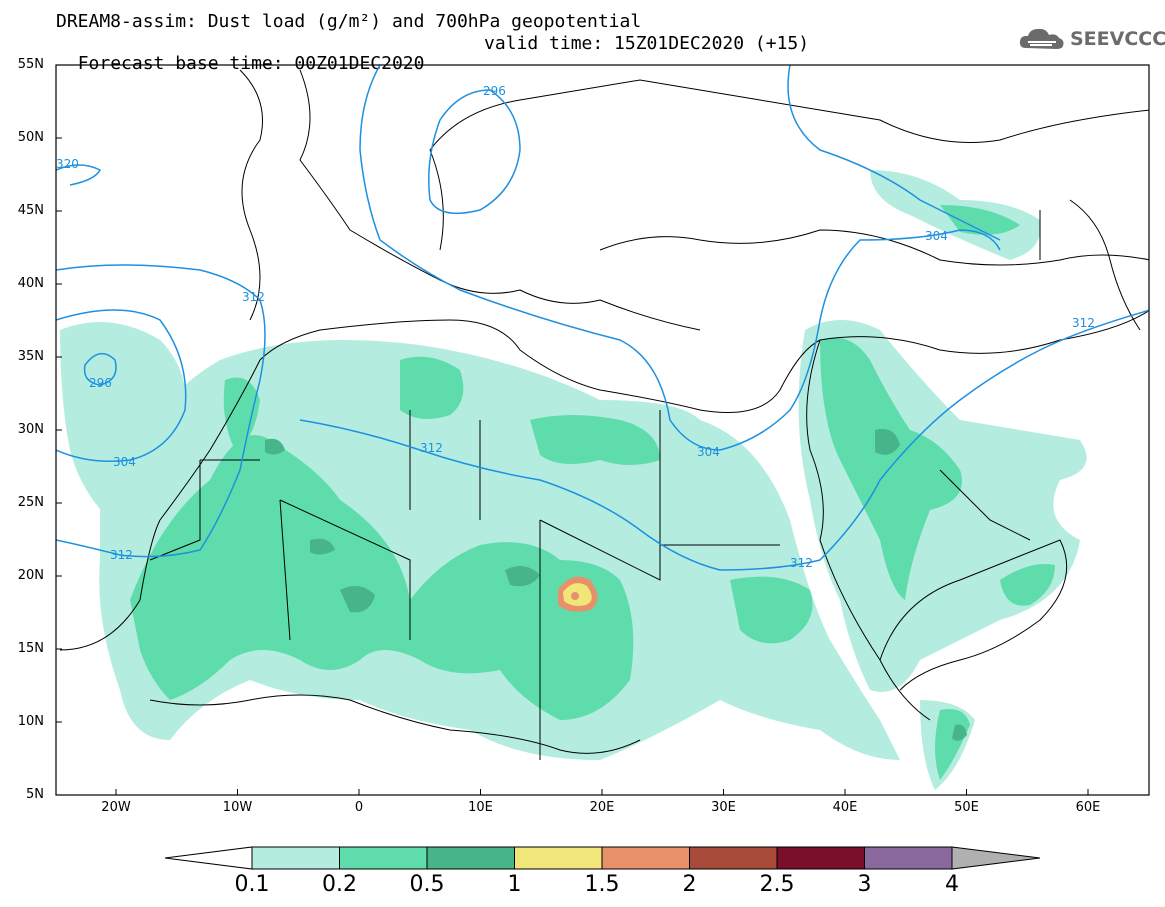  I want to click on longitude-label: 30E, so click(723, 807).